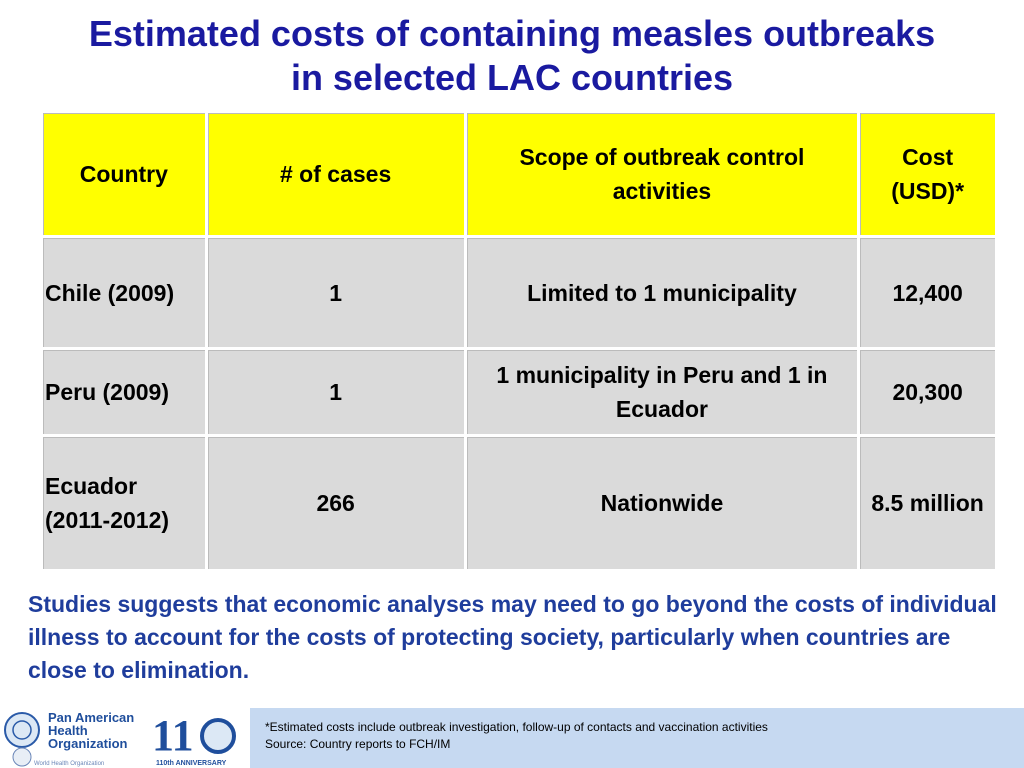 Image resolution: width=1024 pixels, height=768 pixels. Describe the element at coordinates (69, 764) in the screenshot. I see `who-text: World Health Organization` at that location.